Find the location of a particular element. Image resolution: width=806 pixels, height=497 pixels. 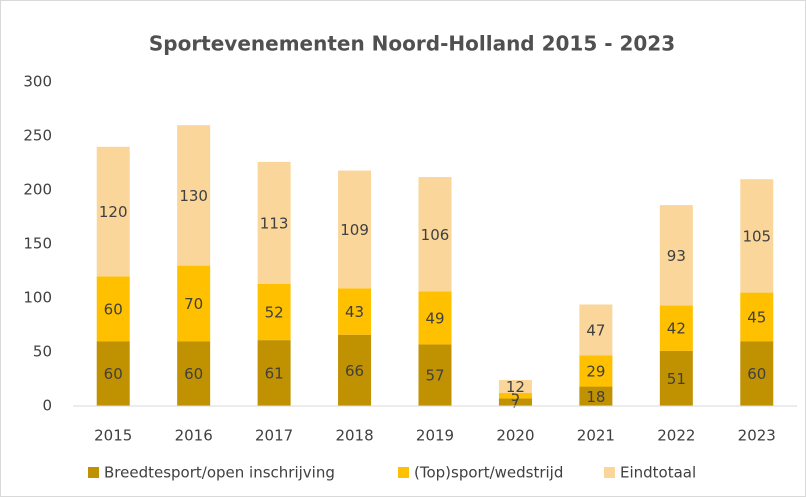

data-label: 51 is located at coordinates (676, 379).